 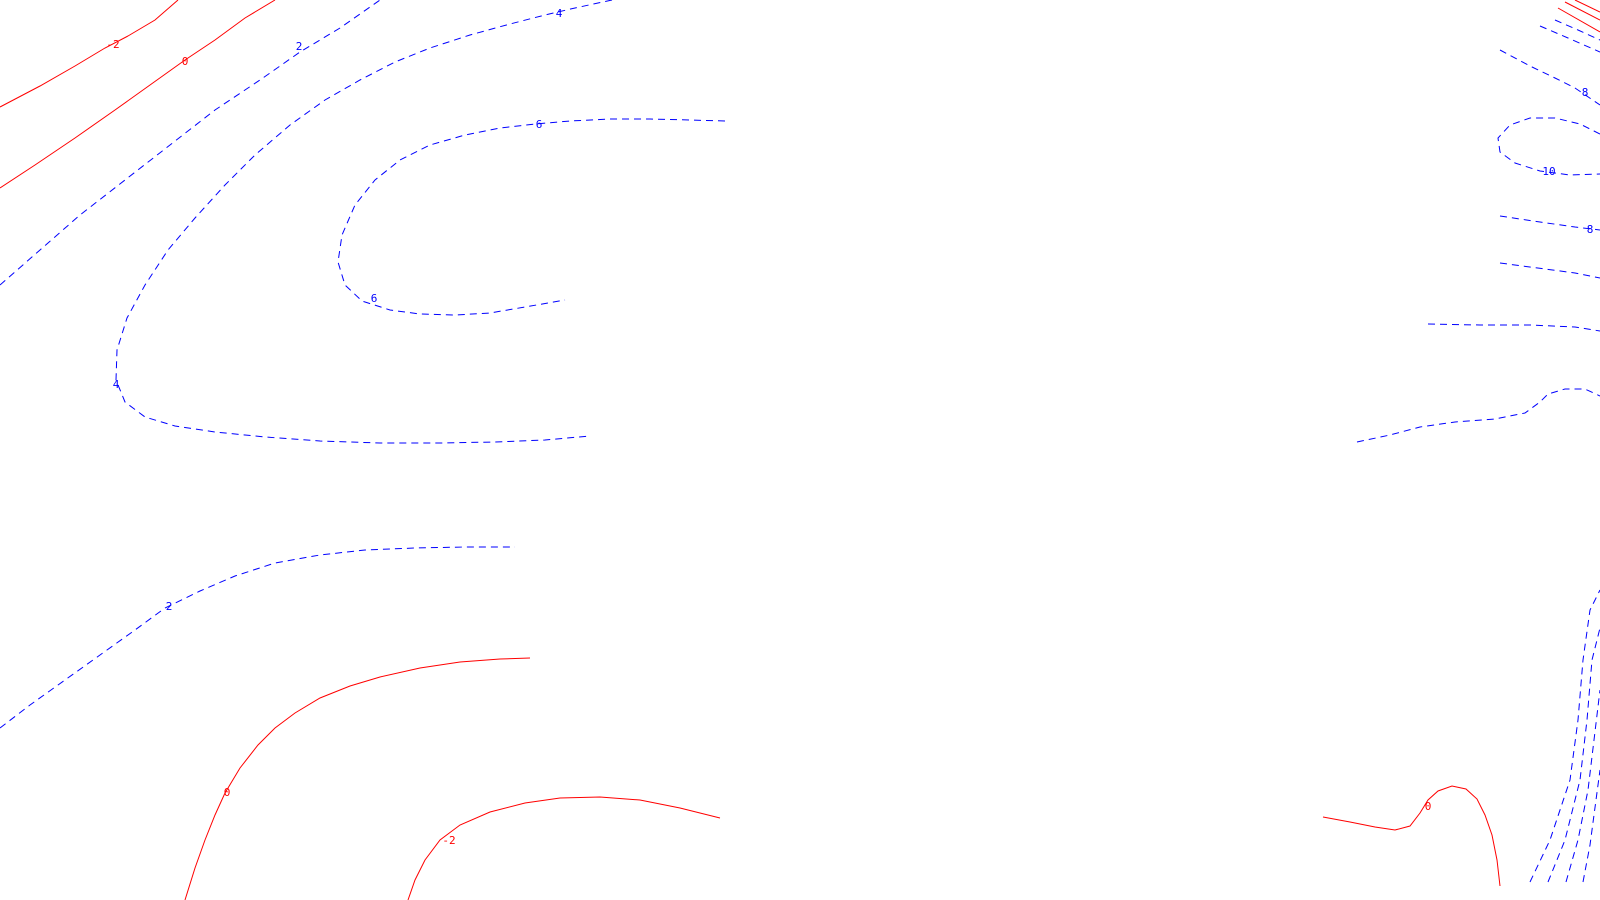 What do you see at coordinates (357, 778) in the screenshot?
I see `contour-line-0-lower-left` at bounding box center [357, 778].